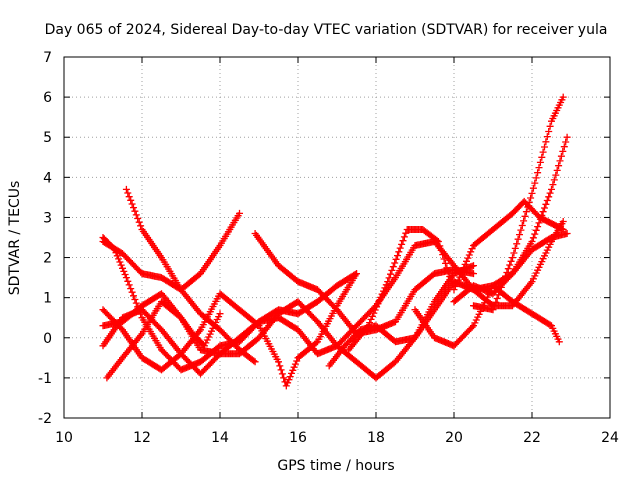  What do you see at coordinates (47, 178) in the screenshot?
I see `y-tick-label: 4` at bounding box center [47, 178].